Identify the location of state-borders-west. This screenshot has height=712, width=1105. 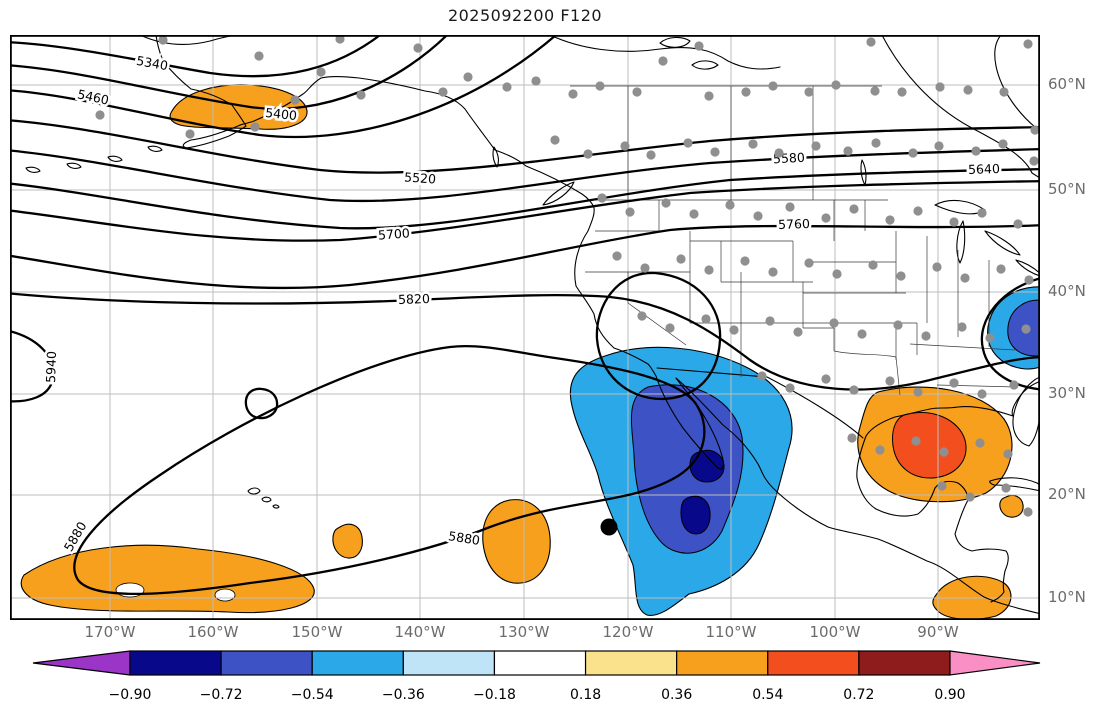
(710, 288).